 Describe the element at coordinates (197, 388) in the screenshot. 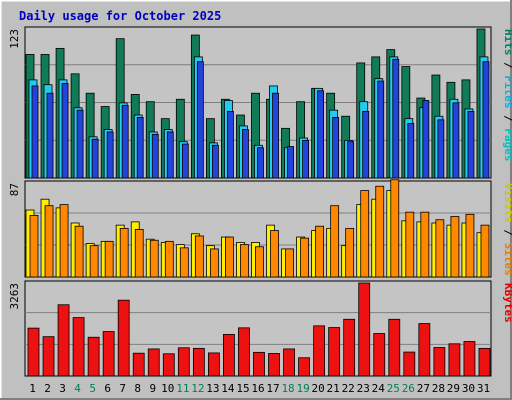

I see `x-label-day-12: 12` at that location.